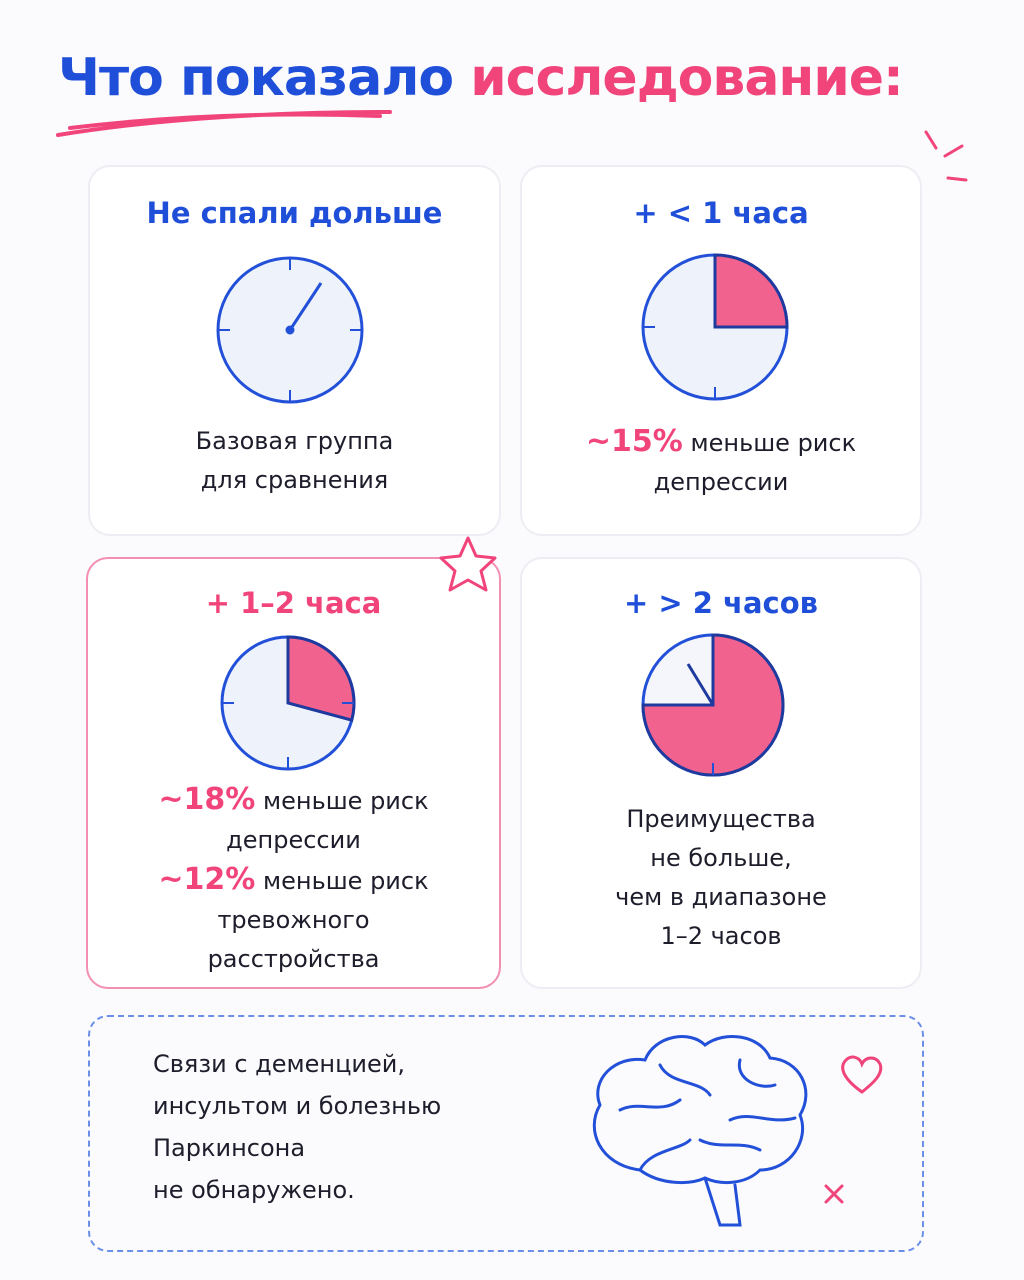  I want to click on stat-line: ~15% меньше риск, so click(721, 442).